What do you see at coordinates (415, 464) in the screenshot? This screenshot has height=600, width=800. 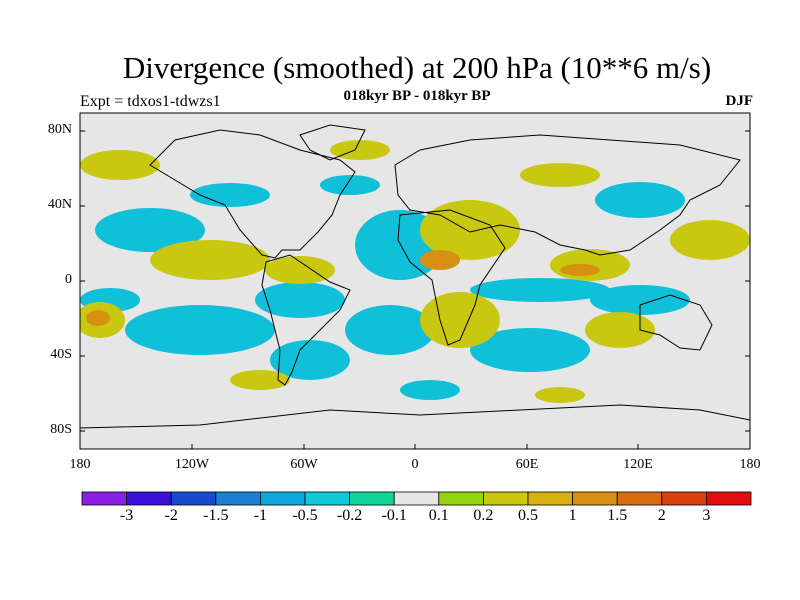 I see `lon-tick-label: 0` at bounding box center [415, 464].